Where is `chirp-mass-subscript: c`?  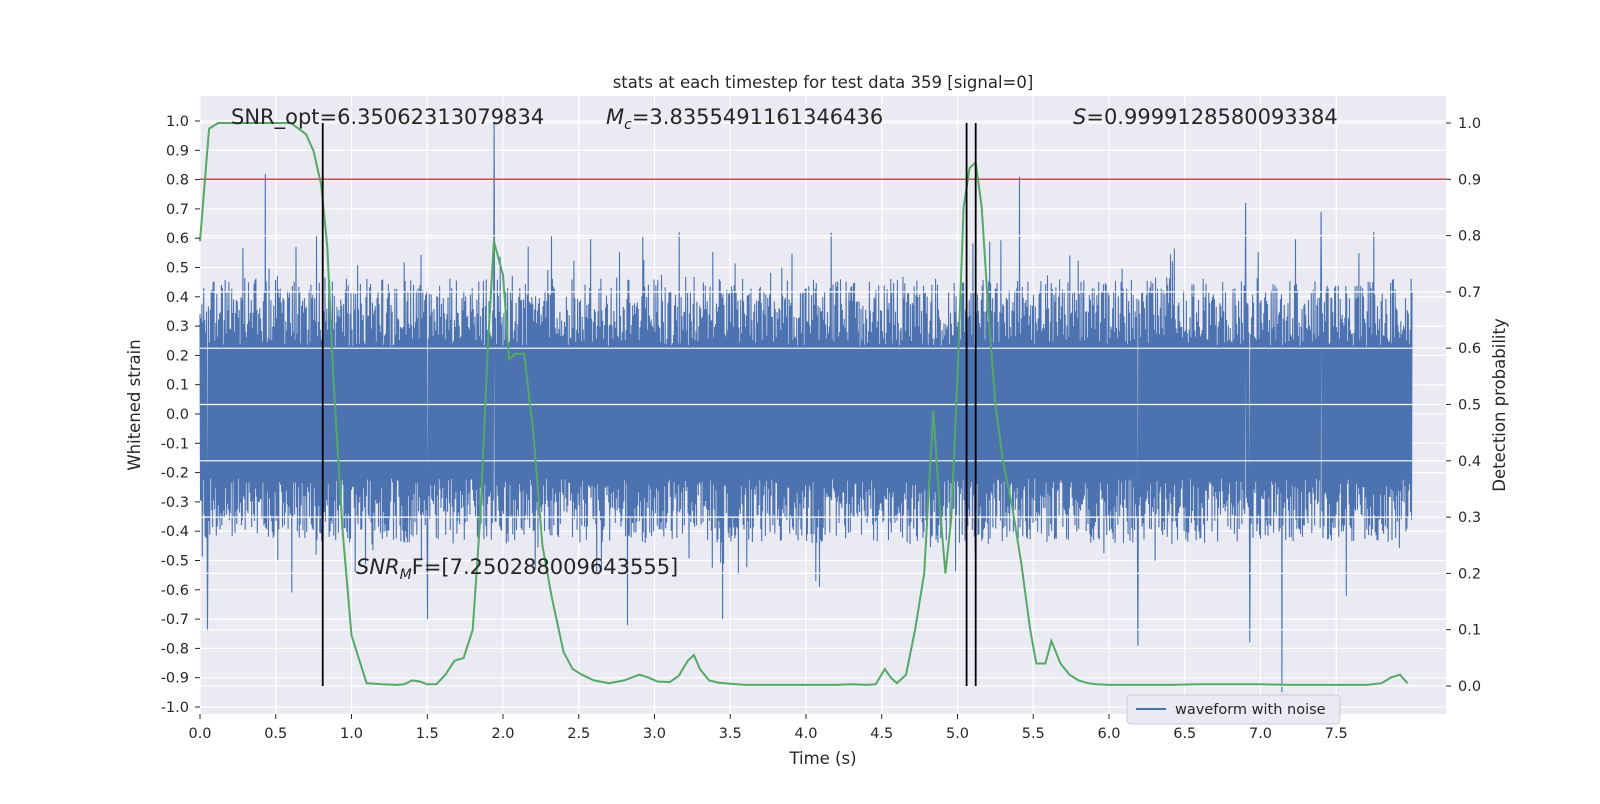 chirp-mass-subscript: c is located at coordinates (628, 125).